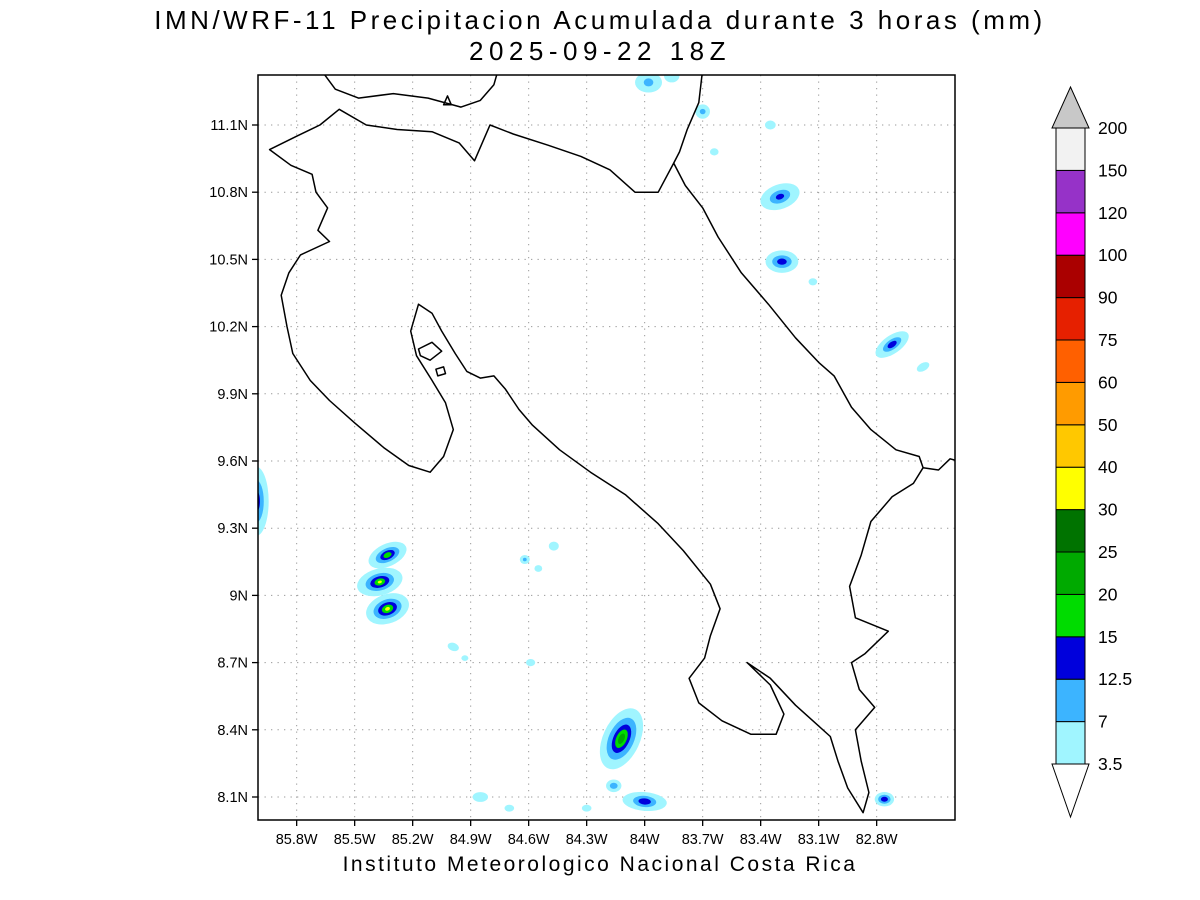 The image size is (1200, 900). I want to click on colorbar, so click(1070, 452).